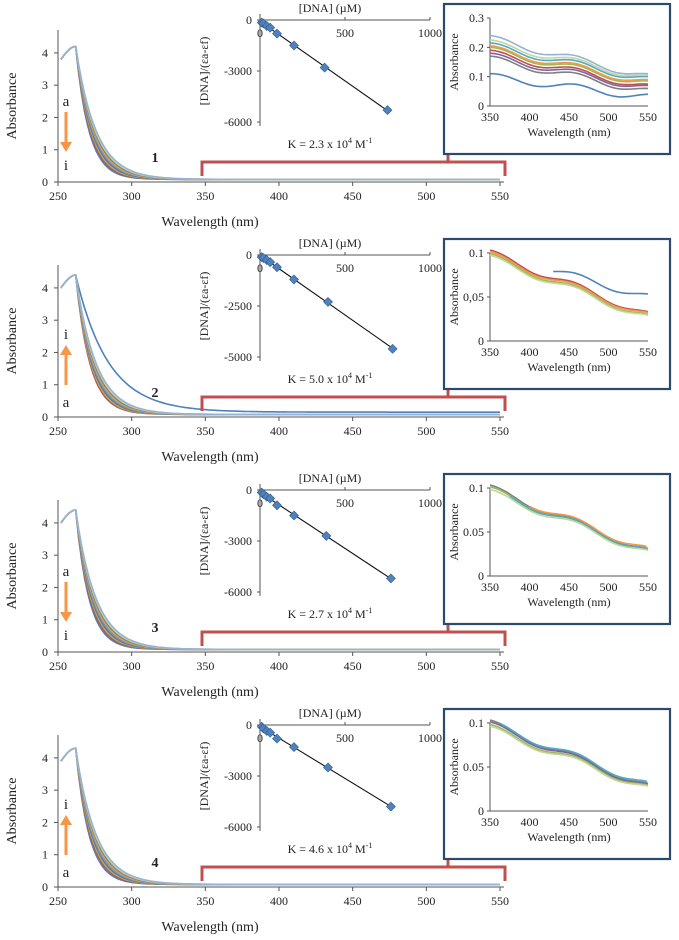 The width and height of the screenshot is (679, 940). Describe the element at coordinates (132, 666) in the screenshot. I see `main-x-tick-label: 300` at that location.